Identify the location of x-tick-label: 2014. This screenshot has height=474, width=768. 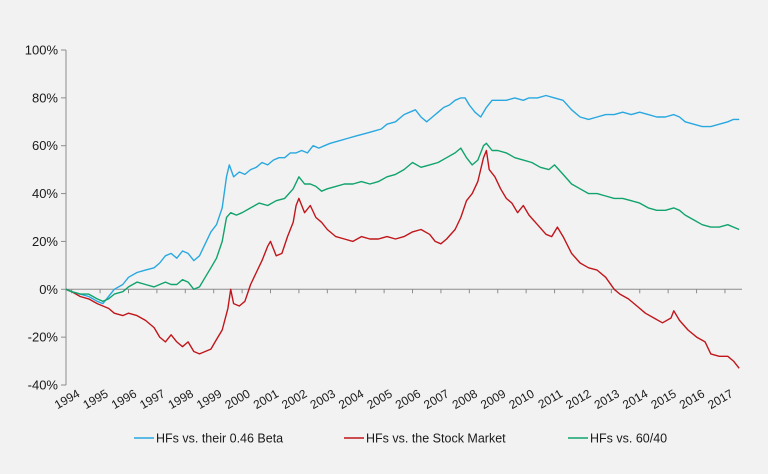
(635, 399).